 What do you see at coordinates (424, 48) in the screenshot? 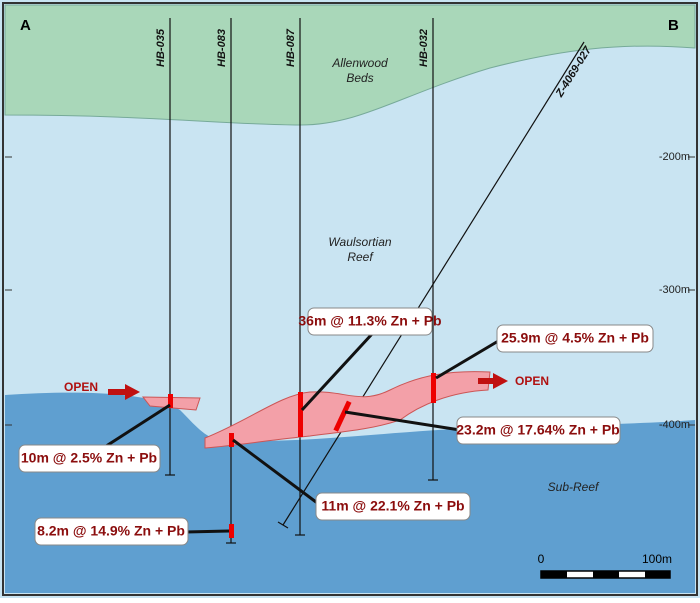
I see `drill-hole-label: HB-032` at bounding box center [424, 48].